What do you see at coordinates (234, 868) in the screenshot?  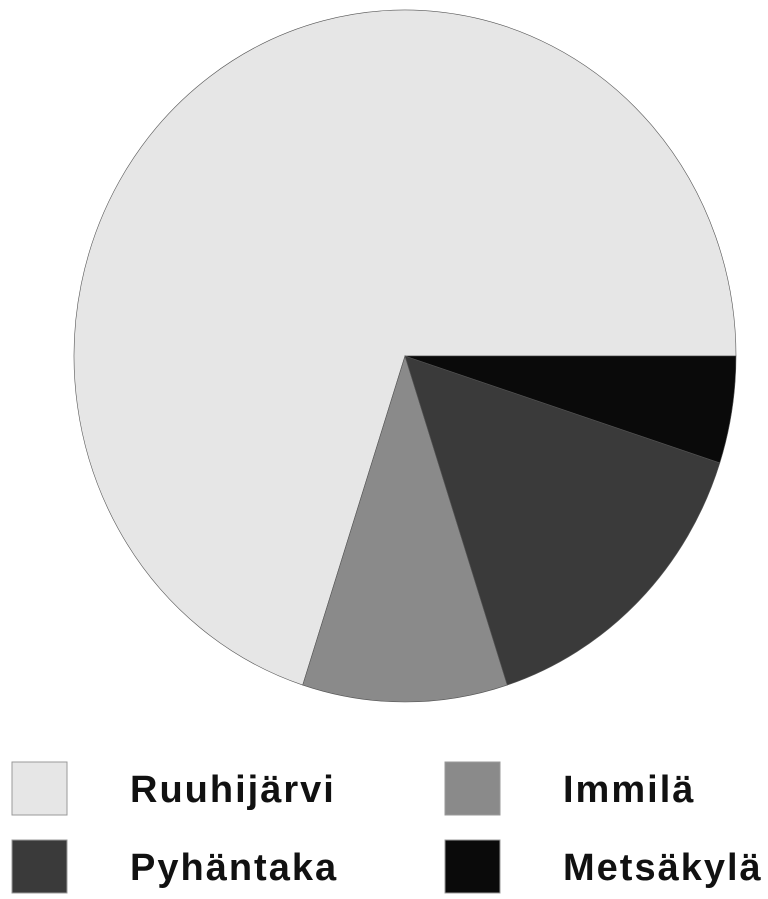 I see `legend-label: Pyhäntaka` at bounding box center [234, 868].